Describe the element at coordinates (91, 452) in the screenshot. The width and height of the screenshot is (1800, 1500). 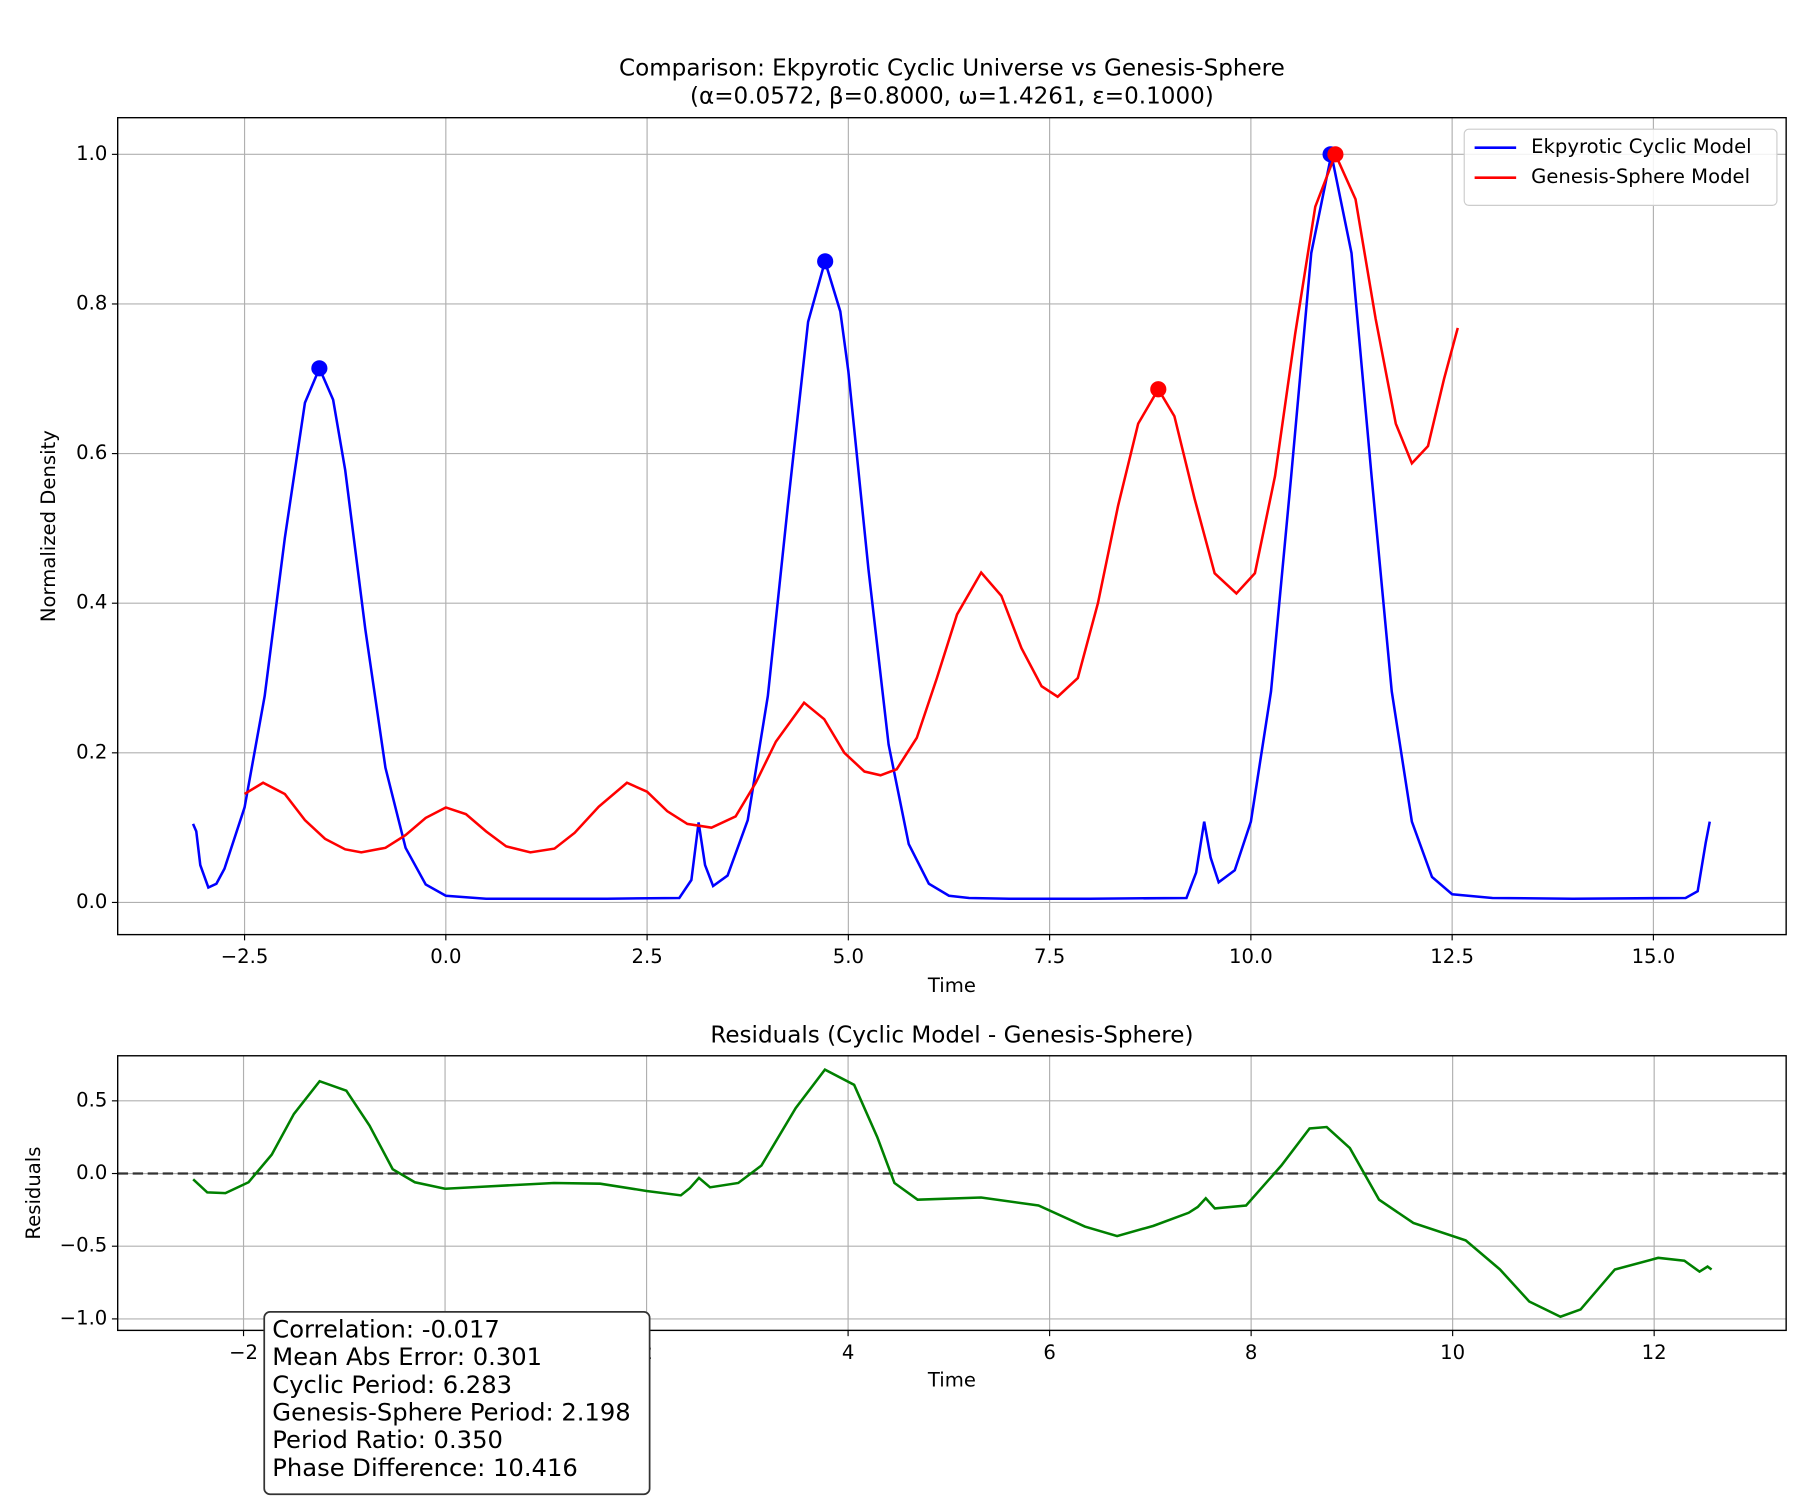
I see `y-tick-label: 0.6` at that location.